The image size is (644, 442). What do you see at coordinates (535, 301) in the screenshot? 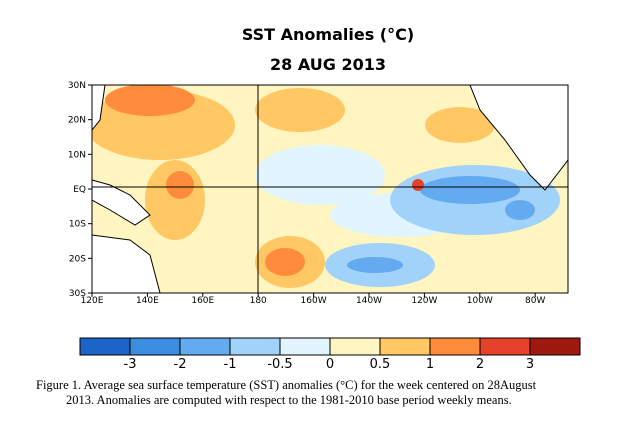
I see `lon-label: 80W` at bounding box center [535, 301].